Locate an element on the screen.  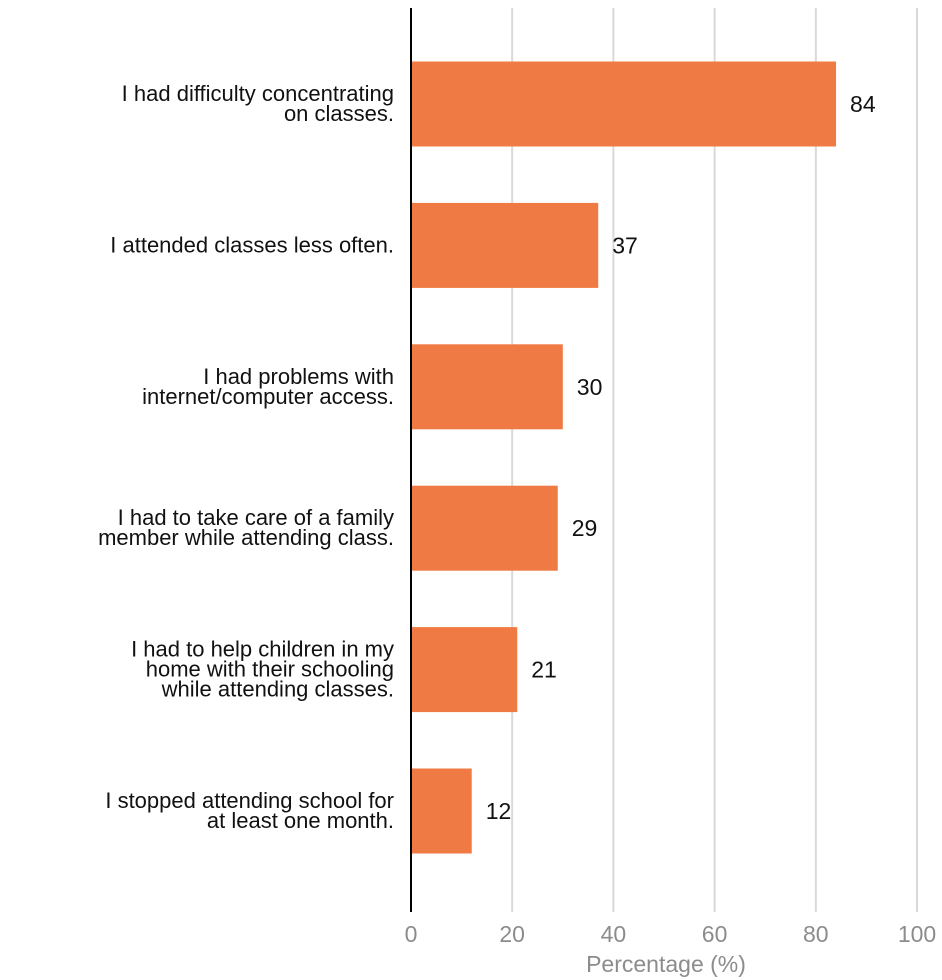
category-label-line: while attending classes. is located at coordinates (277, 689).